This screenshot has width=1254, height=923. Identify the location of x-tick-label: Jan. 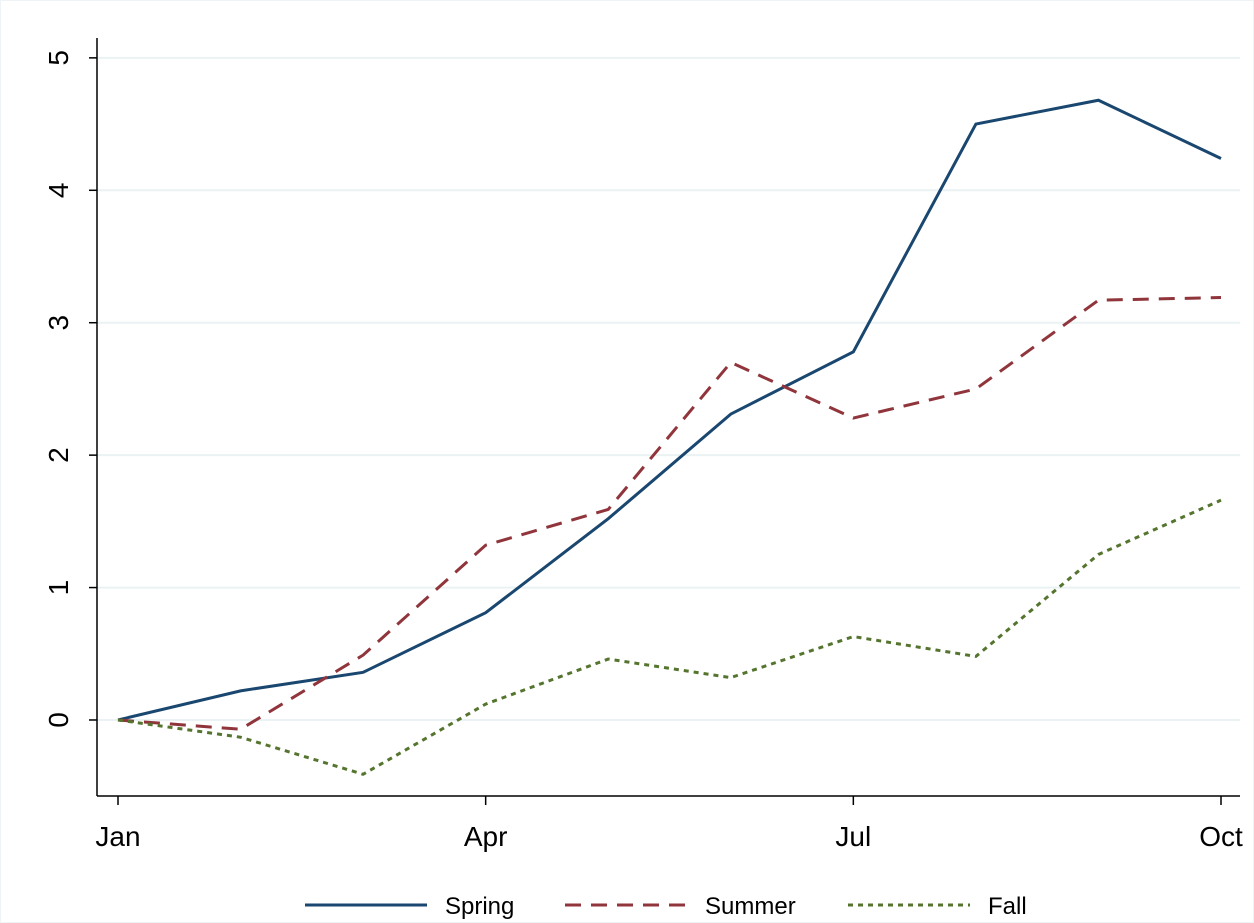
(117, 836).